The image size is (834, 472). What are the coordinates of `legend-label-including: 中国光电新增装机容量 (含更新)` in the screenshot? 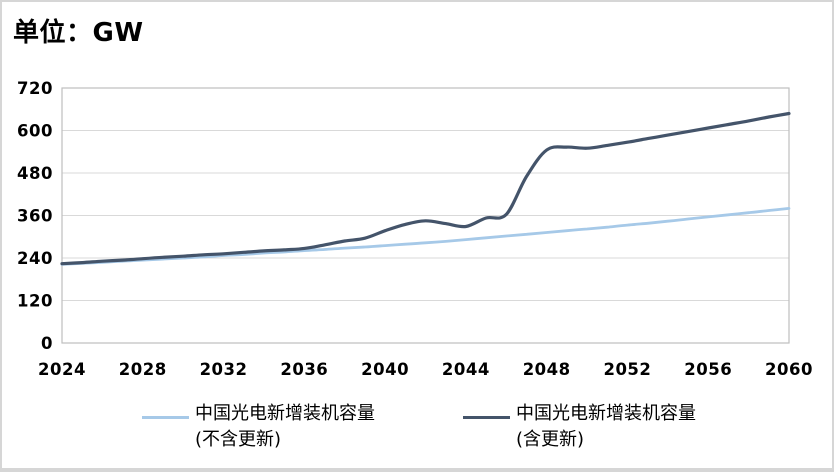 It's located at (606, 427).